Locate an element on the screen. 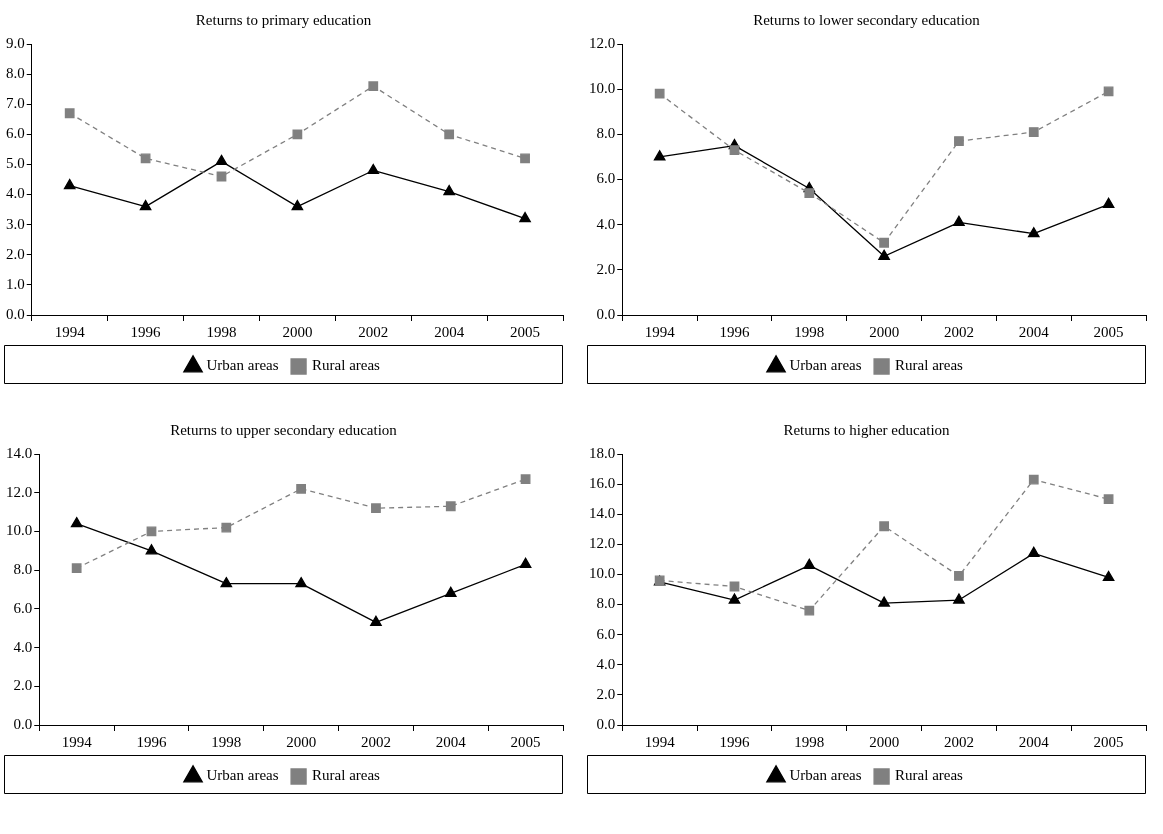 Image resolution: width=1163 pixels, height=834 pixels. y-tick-label: 18.0 is located at coordinates (602, 452).